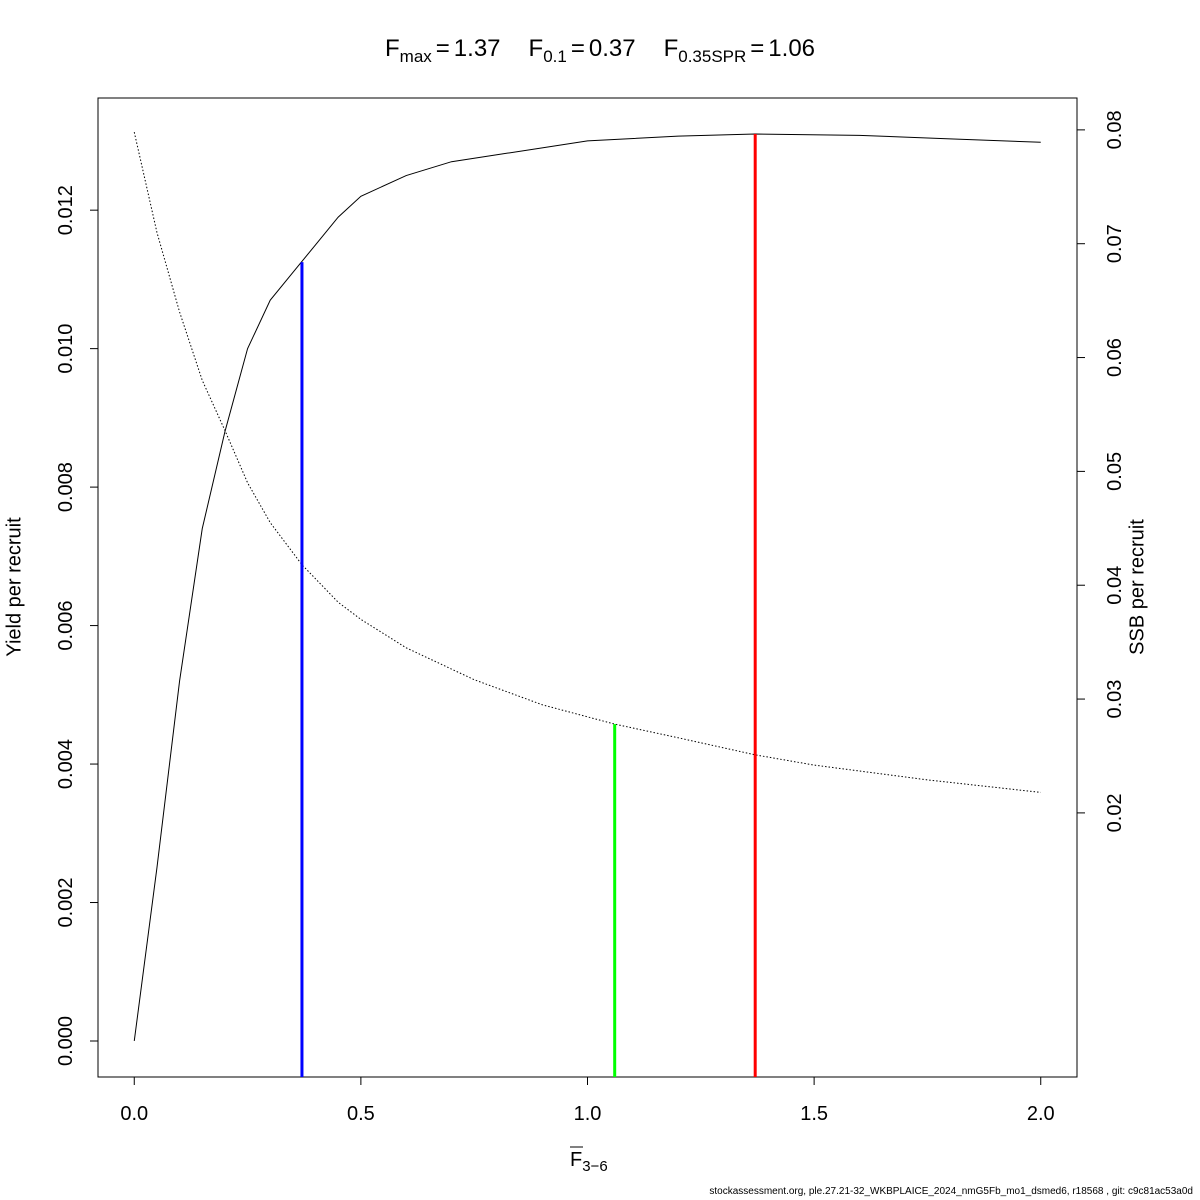 The width and height of the screenshot is (1200, 1200). Describe the element at coordinates (1137, 587) in the screenshot. I see `y2-axis-label: SSB per recruit` at that location.